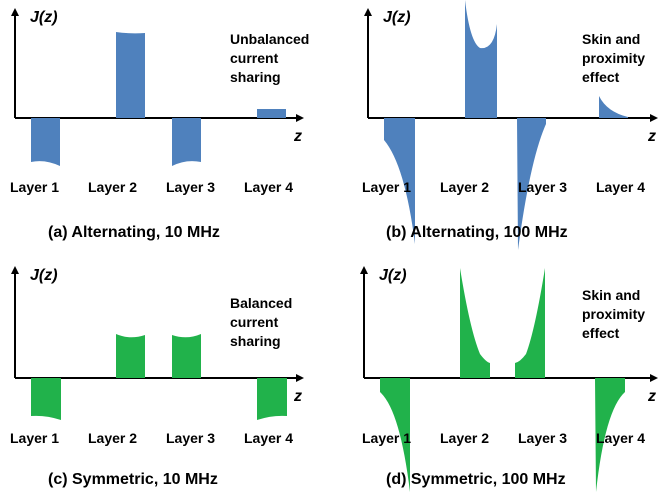  Describe the element at coordinates (476, 479) in the screenshot. I see `panel-caption: (d) Symmetric, 100 MHz` at that location.